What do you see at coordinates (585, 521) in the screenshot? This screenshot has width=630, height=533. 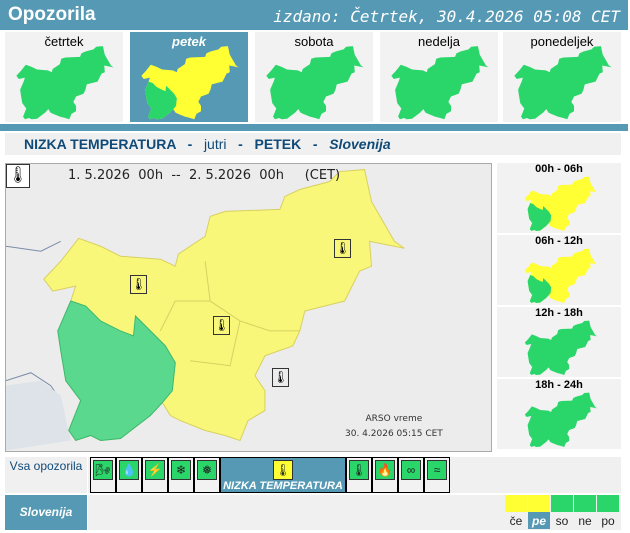 I see `legend-label: ne` at bounding box center [585, 521].